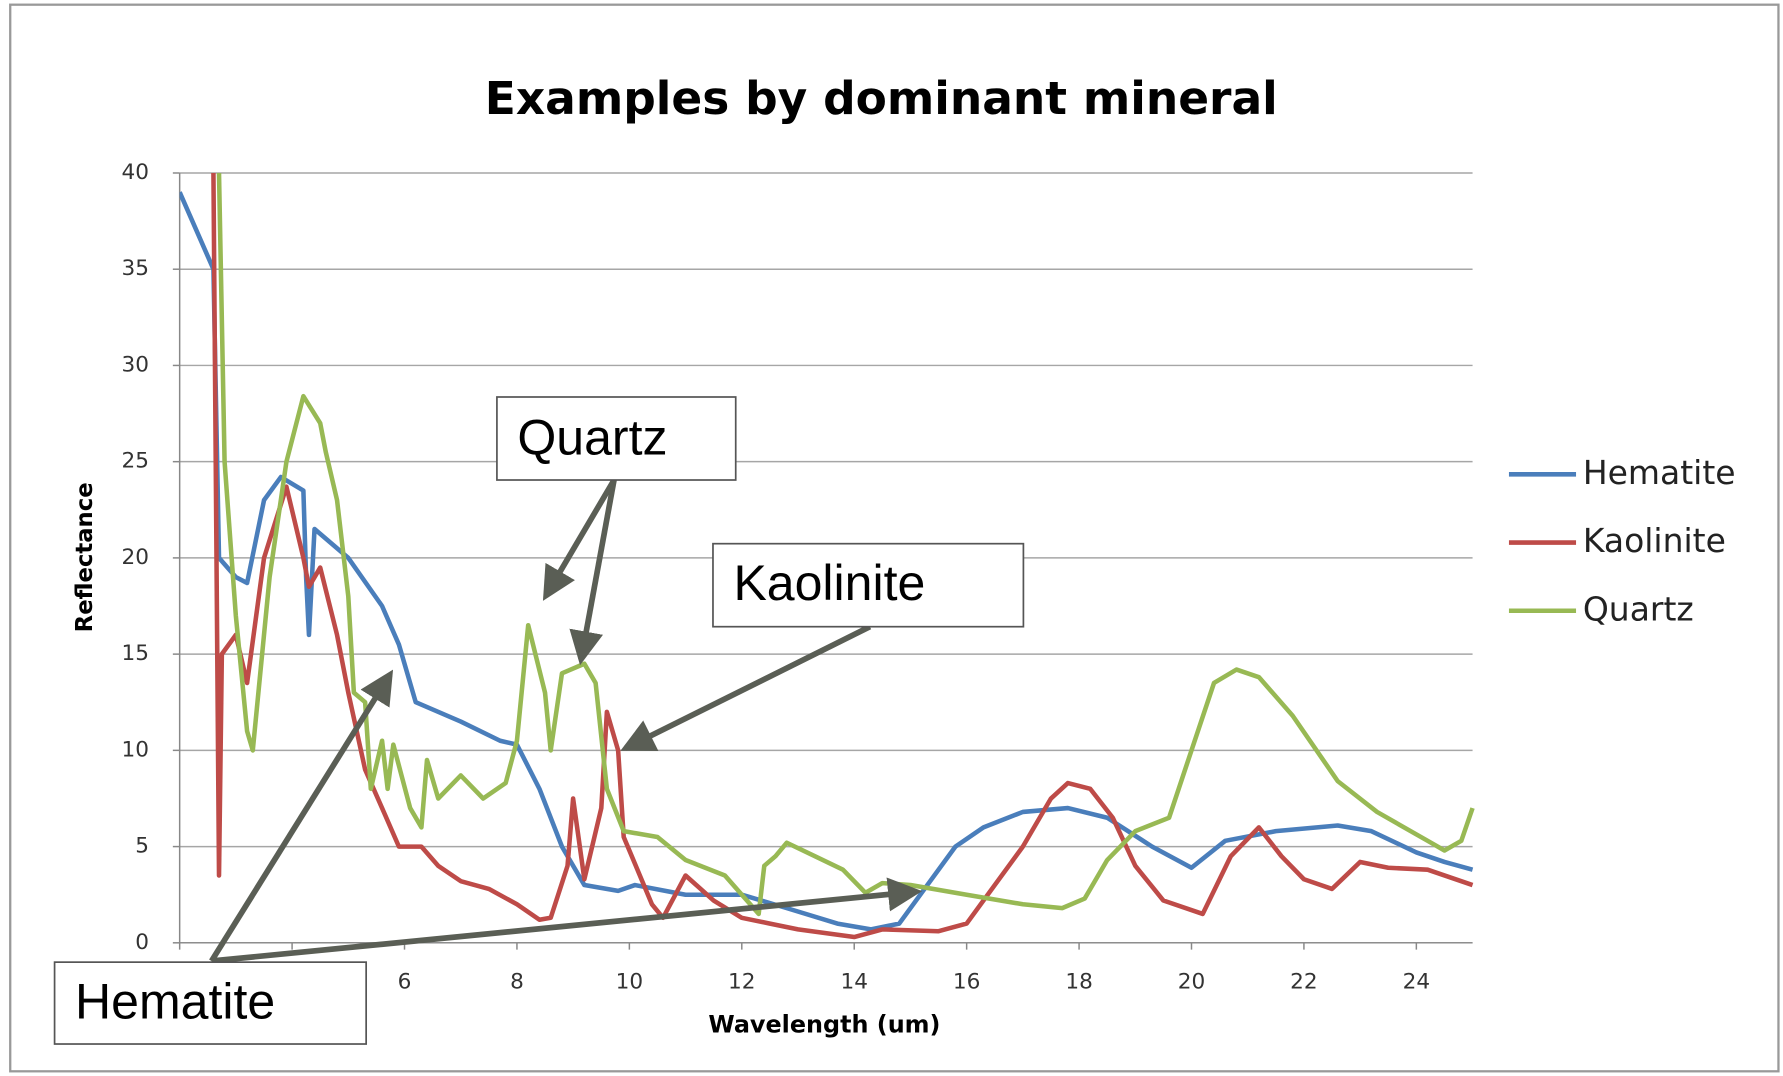 Image resolution: width=1783 pixels, height=1076 pixels. Describe the element at coordinates (175, 1002) in the screenshot. I see `annotation: Hematite` at that location.